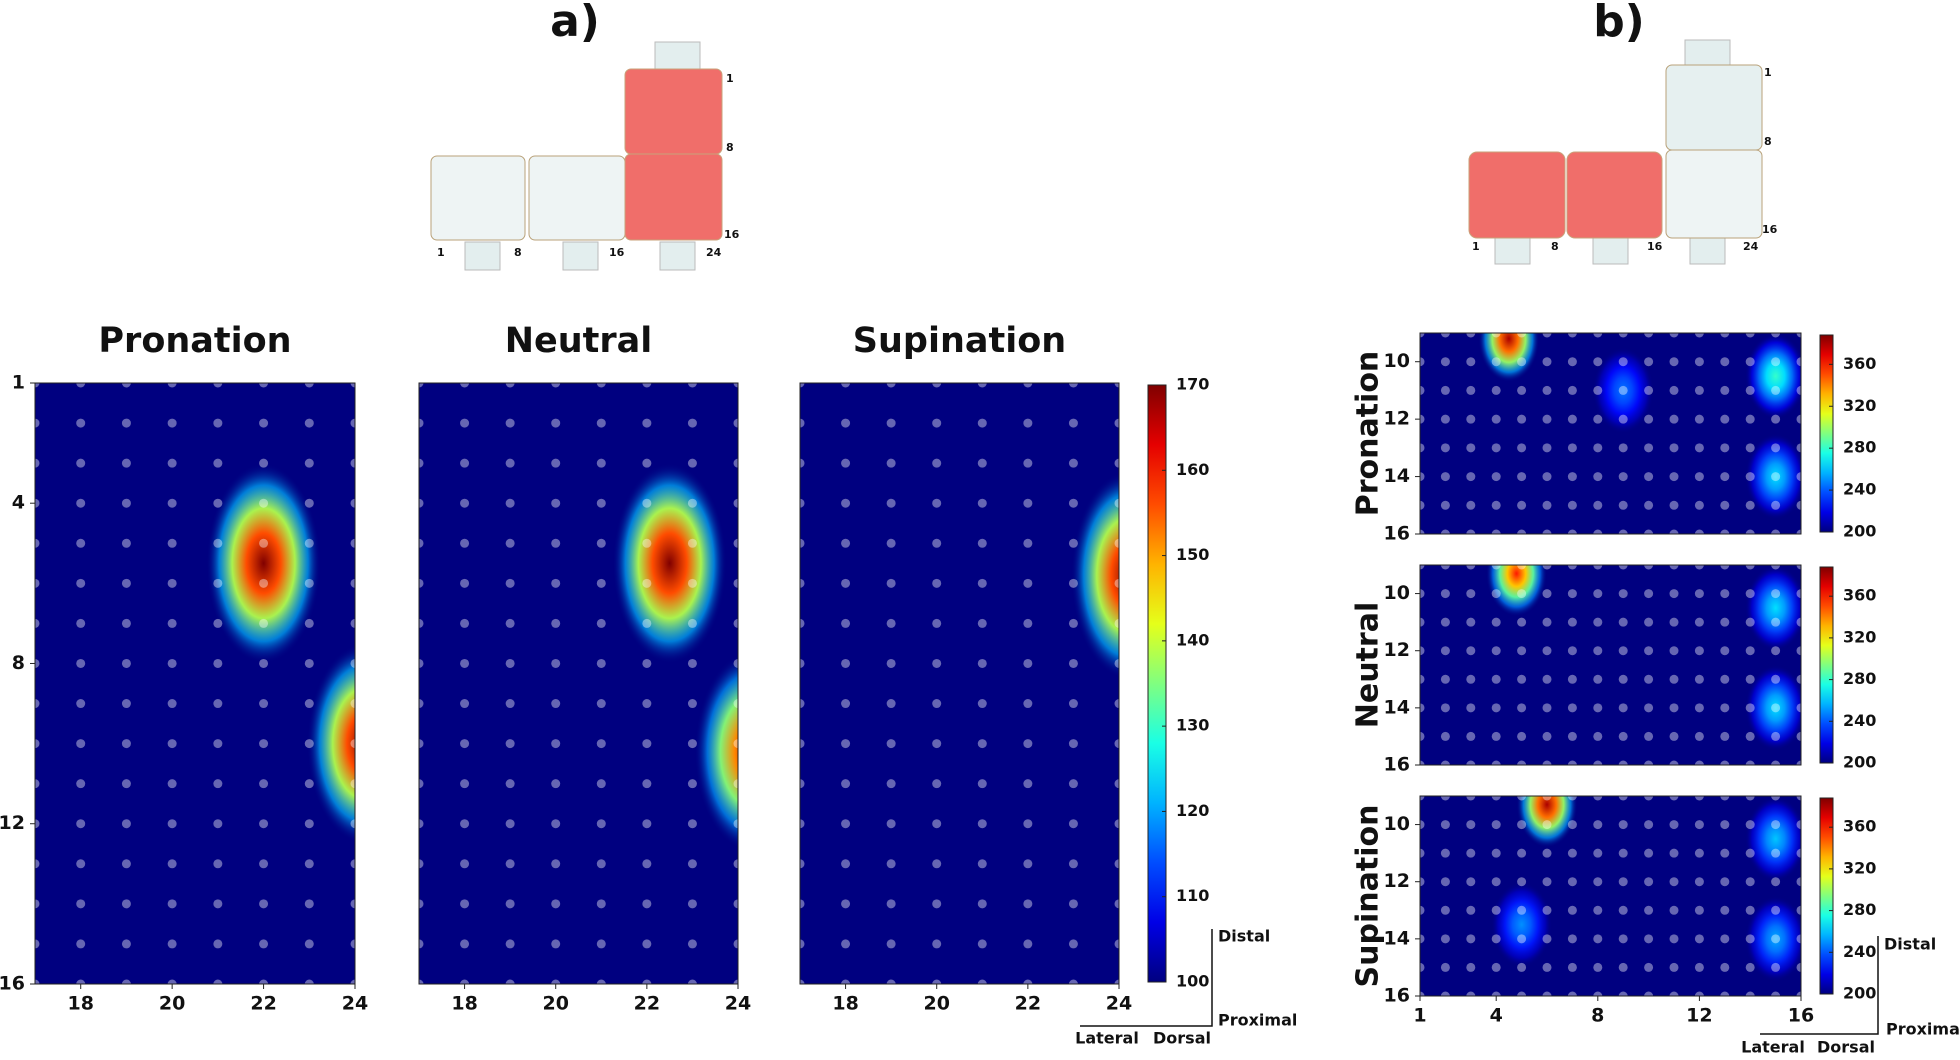 Image resolution: width=1960 pixels, height=1060 pixels. What do you see at coordinates (647, 1004) in the screenshot?
I see `x-tick-label: 22` at bounding box center [647, 1004].